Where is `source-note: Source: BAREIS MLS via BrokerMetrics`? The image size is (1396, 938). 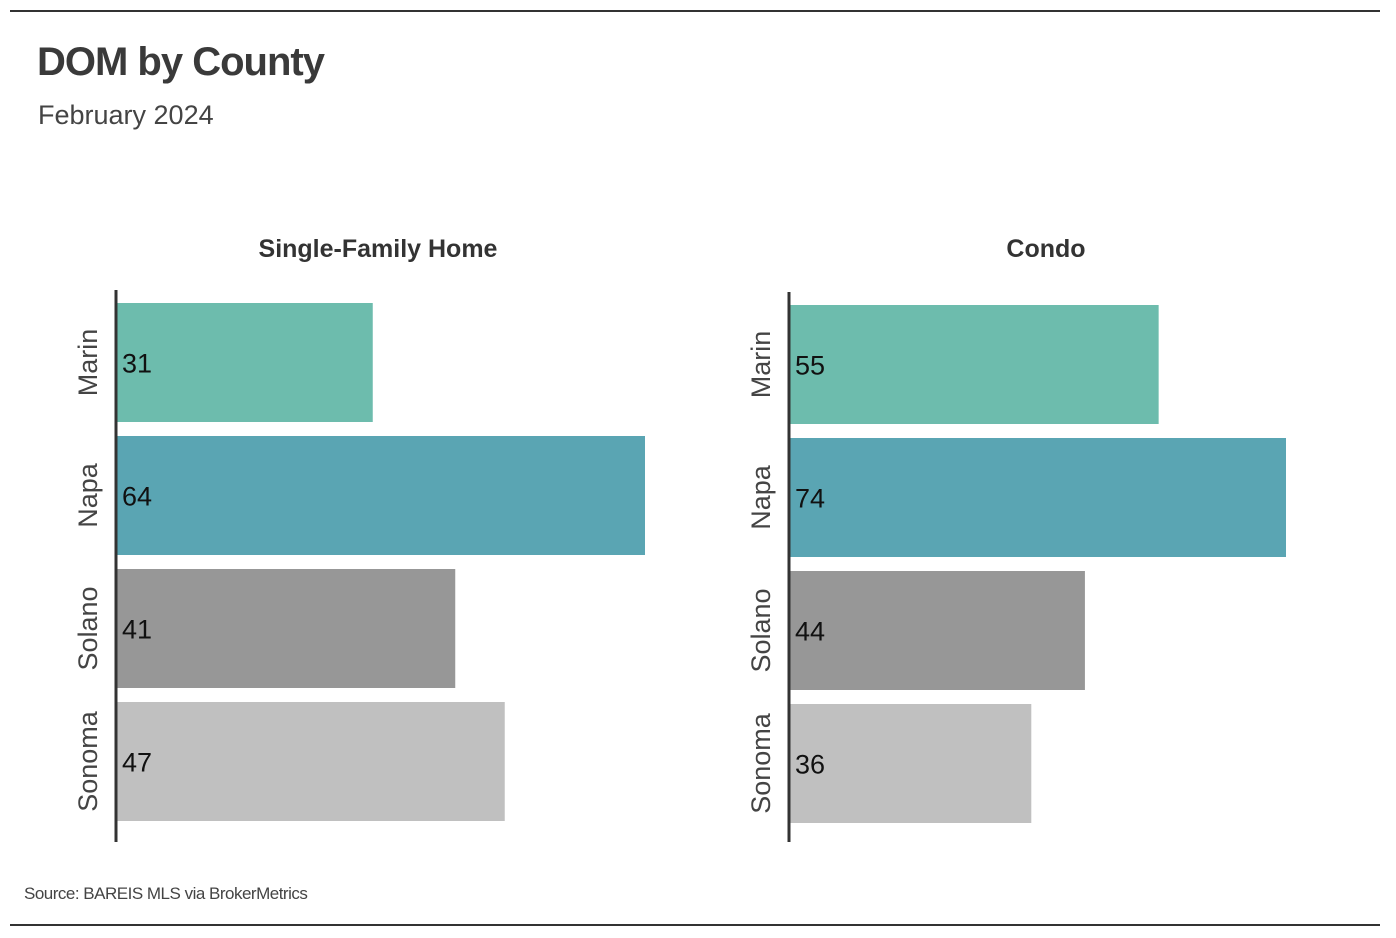
source-note: Source: BAREIS MLS via BrokerMetrics is located at coordinates (166, 893).